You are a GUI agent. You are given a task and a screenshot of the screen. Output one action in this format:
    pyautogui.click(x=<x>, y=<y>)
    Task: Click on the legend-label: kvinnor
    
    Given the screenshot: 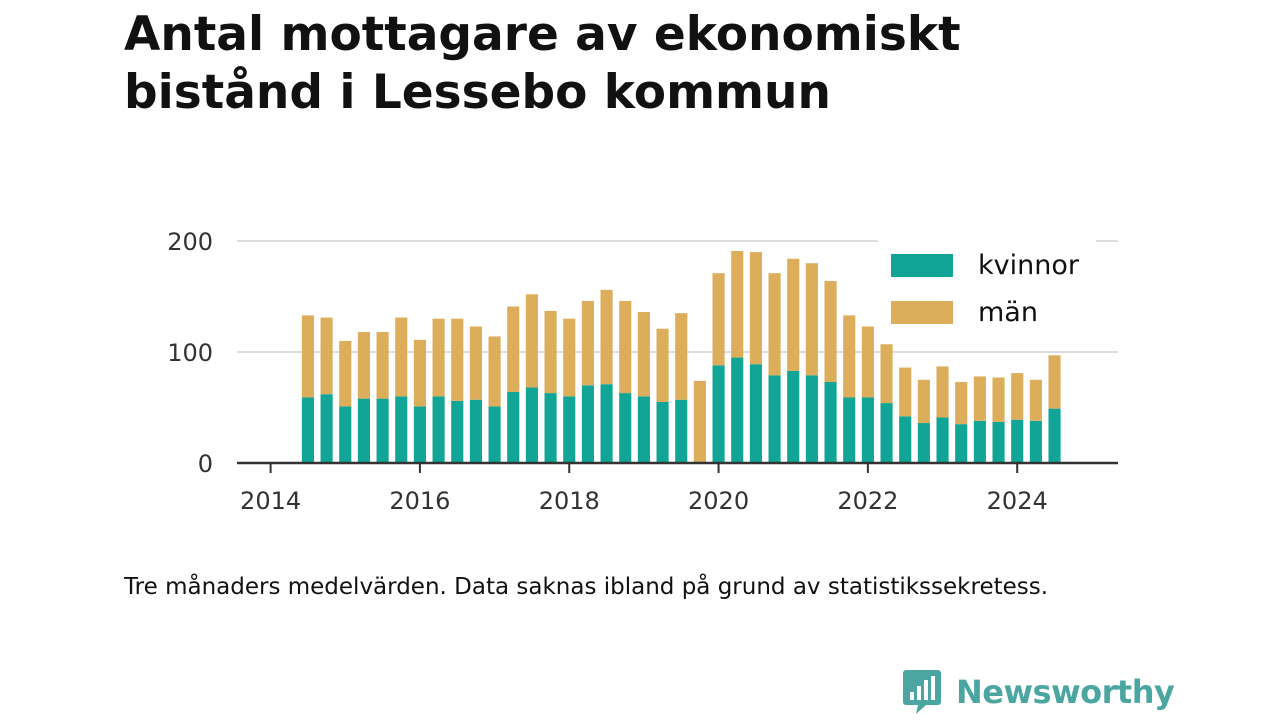 What is the action you would take?
    pyautogui.click(x=1029, y=265)
    